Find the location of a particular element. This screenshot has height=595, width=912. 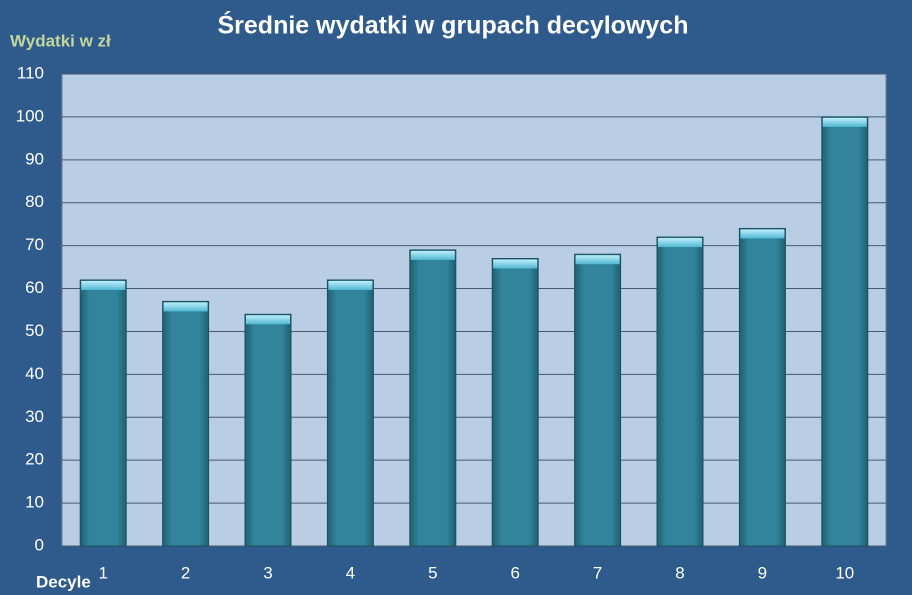

y-tick-label: 0 is located at coordinates (39, 544).